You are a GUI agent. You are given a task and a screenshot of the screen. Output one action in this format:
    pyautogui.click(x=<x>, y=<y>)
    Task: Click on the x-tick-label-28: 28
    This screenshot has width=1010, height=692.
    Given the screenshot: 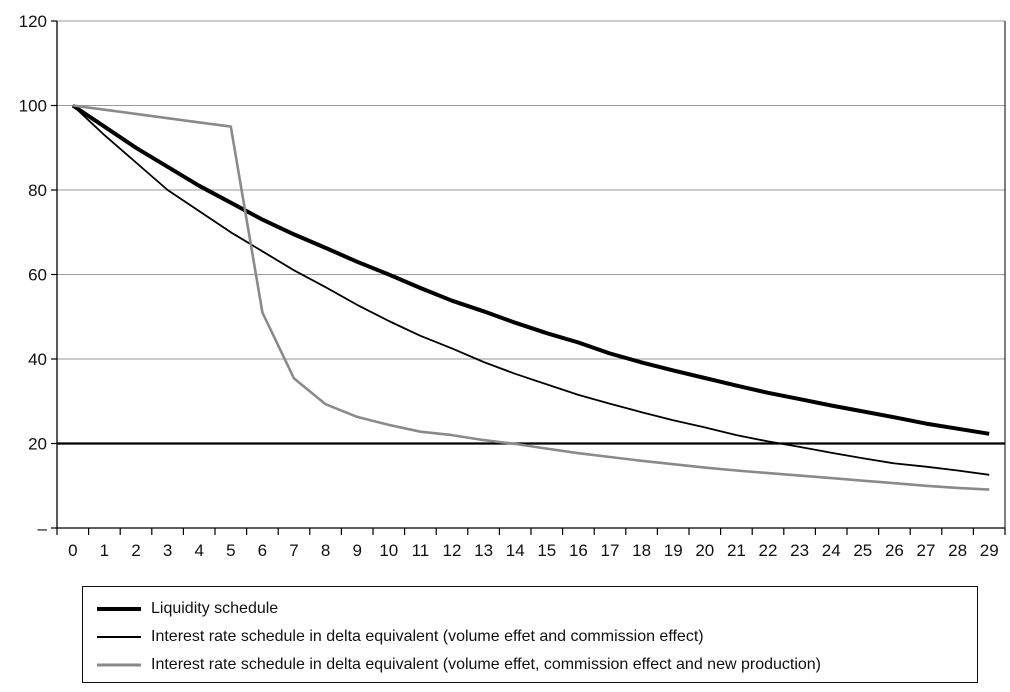 What is the action you would take?
    pyautogui.click(x=957, y=550)
    